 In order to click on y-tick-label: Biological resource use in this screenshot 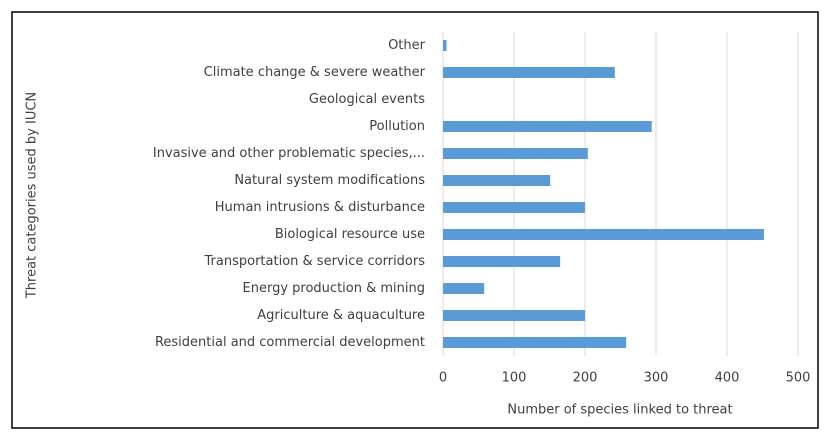, I will do `click(350, 234)`.